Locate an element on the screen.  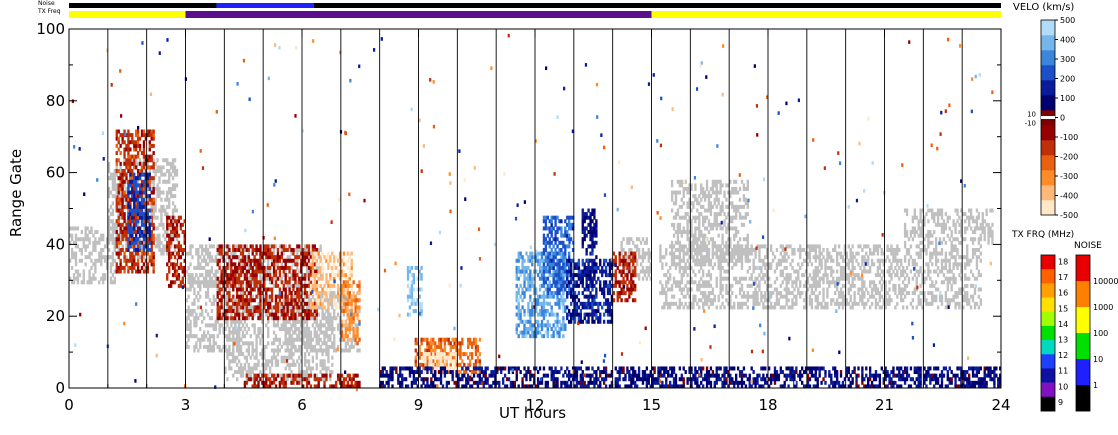
scatter-region-8-ground is located at coordinates (709, 221).